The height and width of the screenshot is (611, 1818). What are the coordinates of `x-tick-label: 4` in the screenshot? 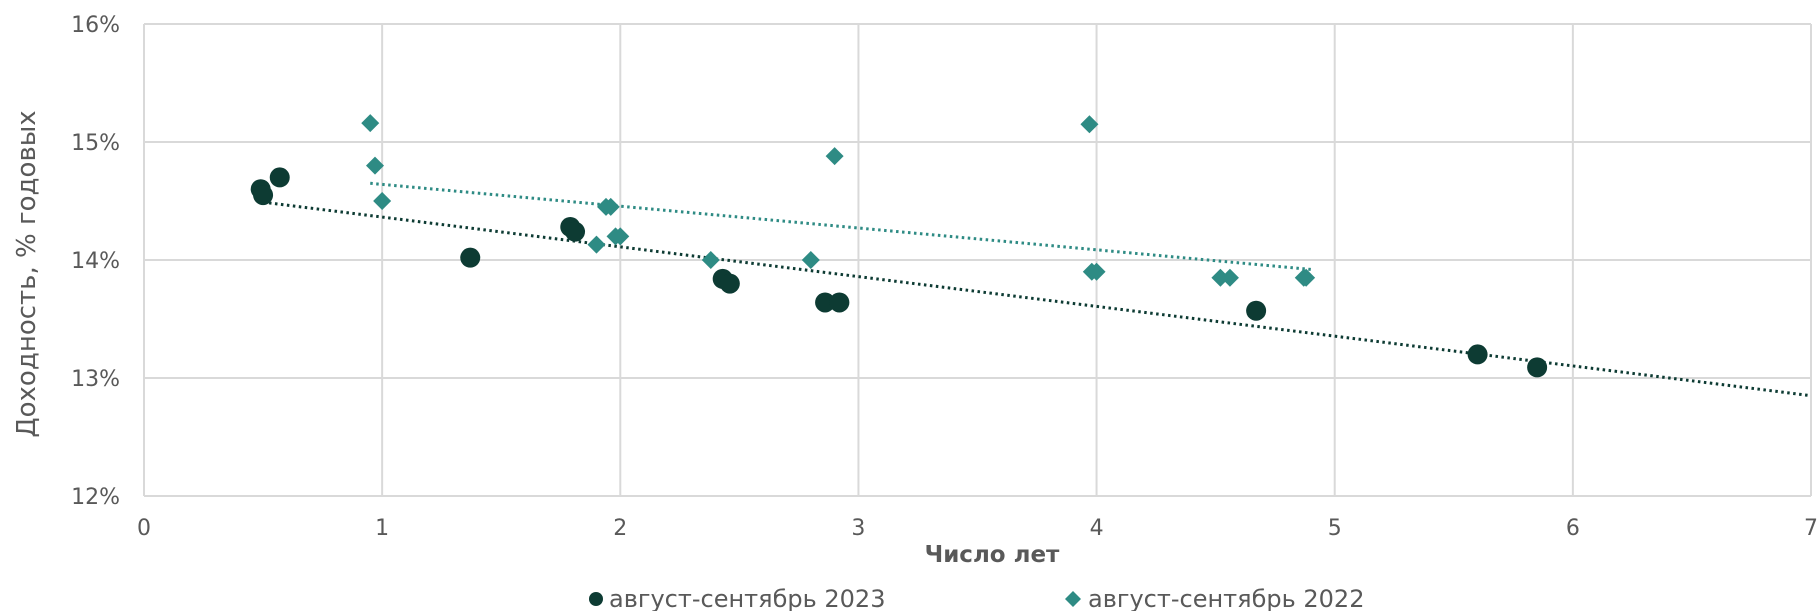 It's located at (1097, 528).